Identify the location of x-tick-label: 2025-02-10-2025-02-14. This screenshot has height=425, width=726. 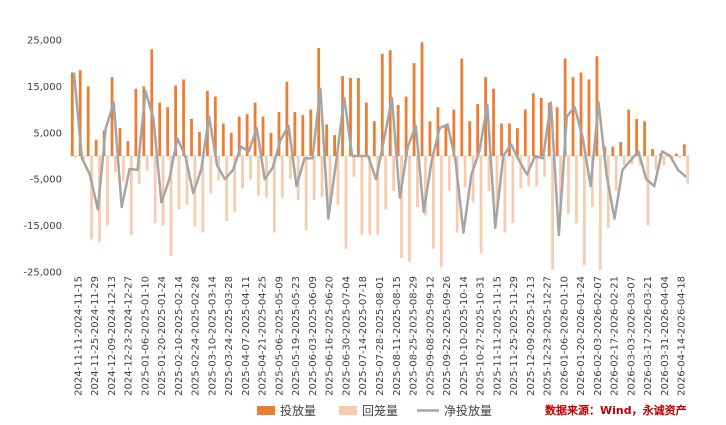
(179, 336).